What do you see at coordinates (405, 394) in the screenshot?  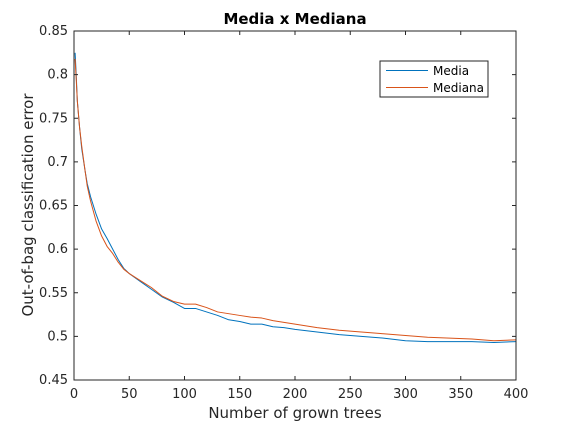 I see `x-tick-label: 300` at bounding box center [405, 394].